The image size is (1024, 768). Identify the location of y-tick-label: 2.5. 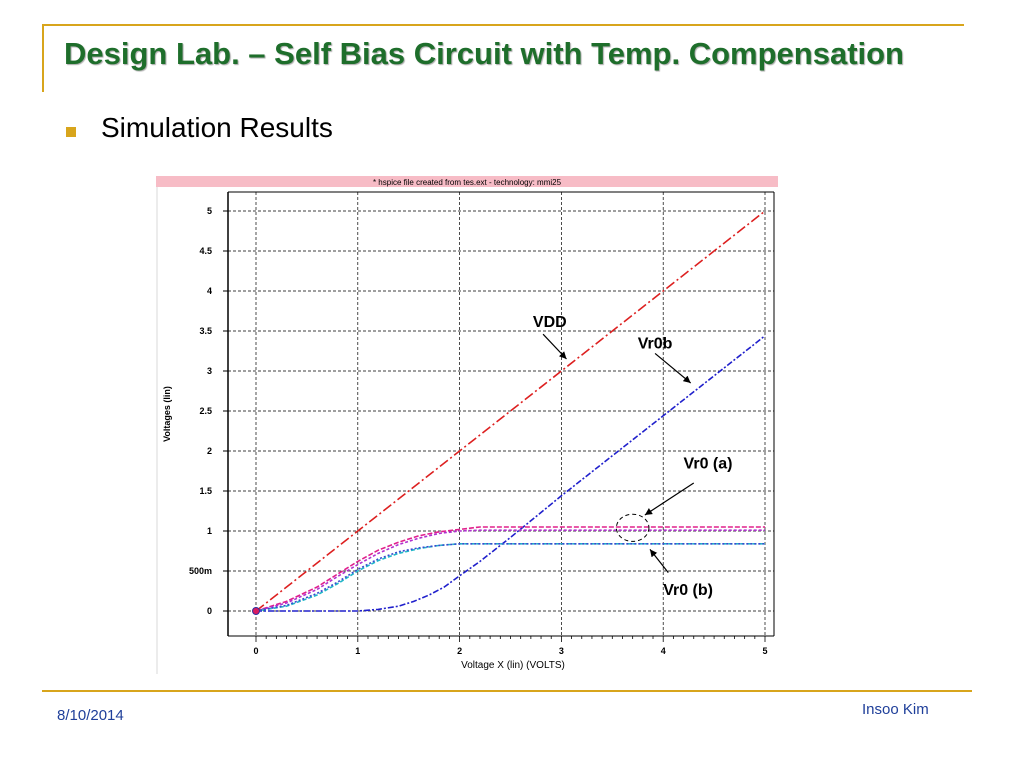
(205, 411).